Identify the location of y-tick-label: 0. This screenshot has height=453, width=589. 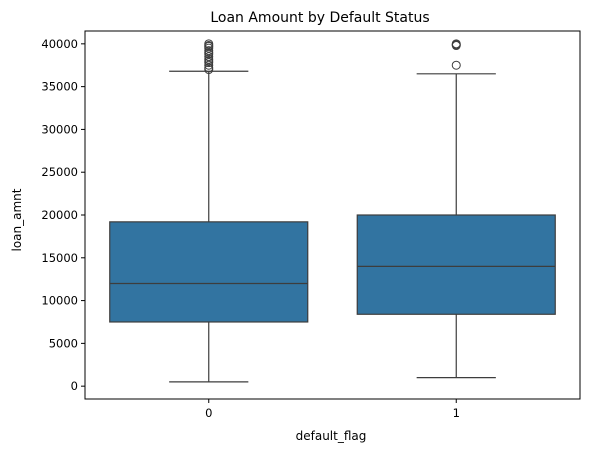
(74, 386).